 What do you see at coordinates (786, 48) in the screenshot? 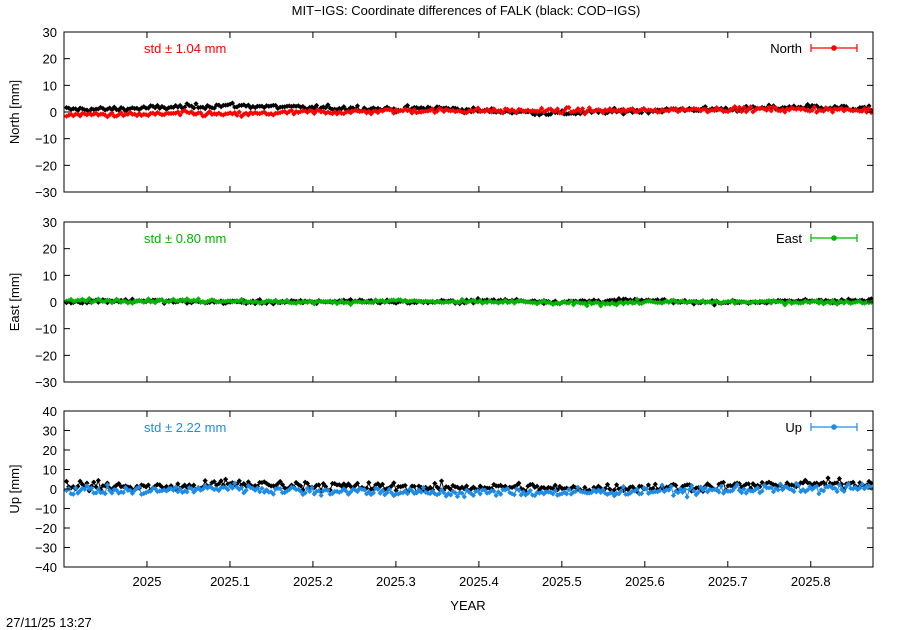
I see `legend-label: North` at bounding box center [786, 48].